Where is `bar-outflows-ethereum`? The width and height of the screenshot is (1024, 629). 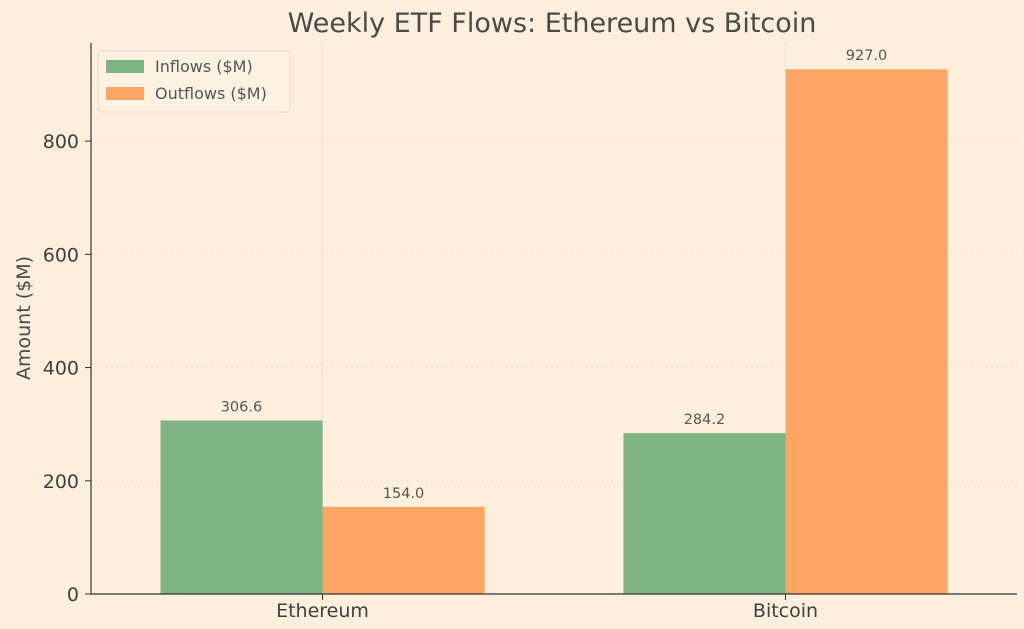 bar-outflows-ethereum is located at coordinates (403, 550).